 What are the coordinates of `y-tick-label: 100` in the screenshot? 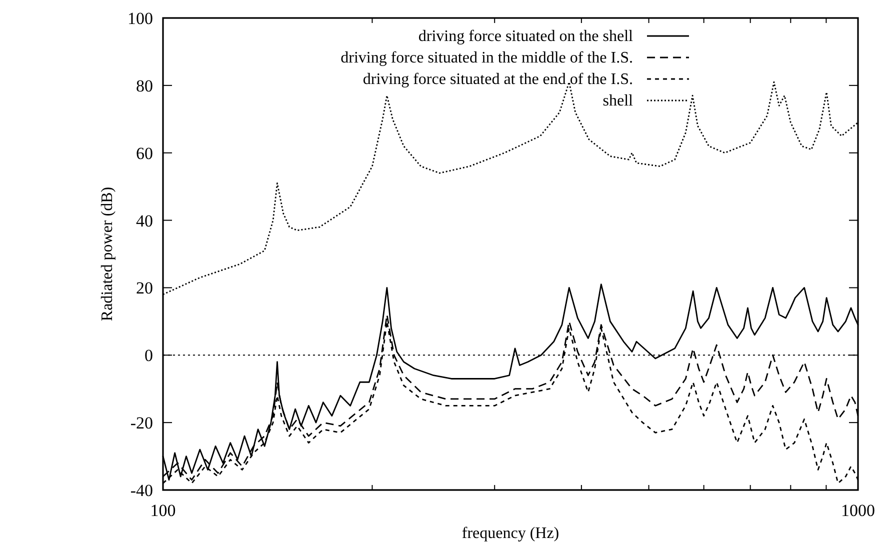 It's located at (140, 18).